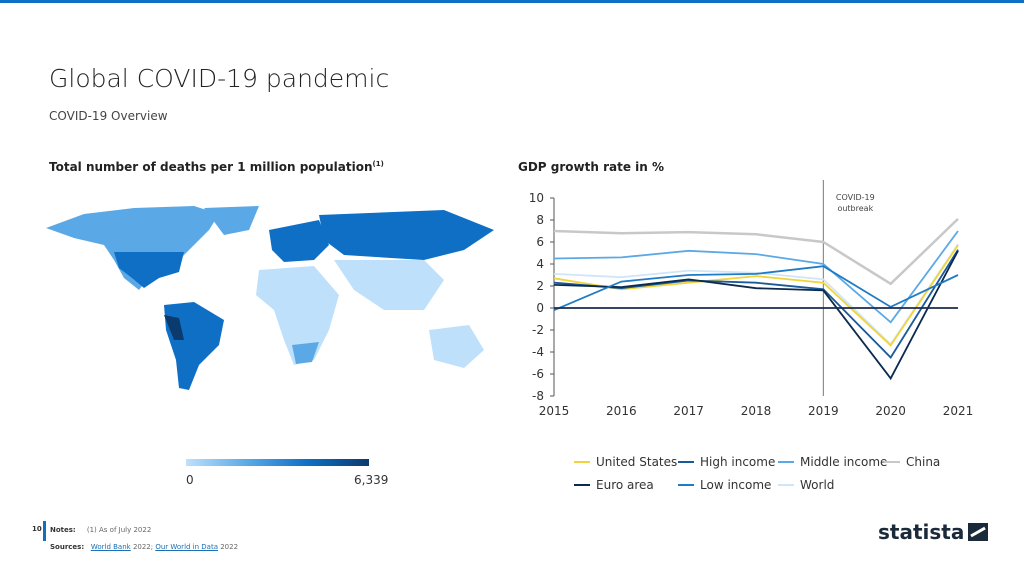  What do you see at coordinates (538, 330) in the screenshot?
I see `y-tick-label: -2` at bounding box center [538, 330].